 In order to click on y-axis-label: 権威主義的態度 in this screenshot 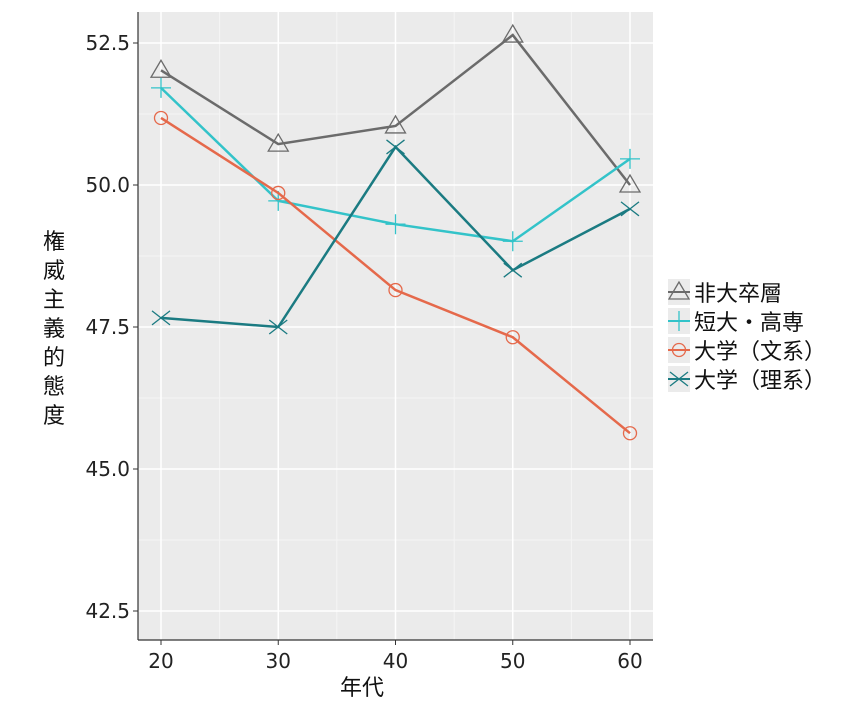, I will do `click(53, 329)`.